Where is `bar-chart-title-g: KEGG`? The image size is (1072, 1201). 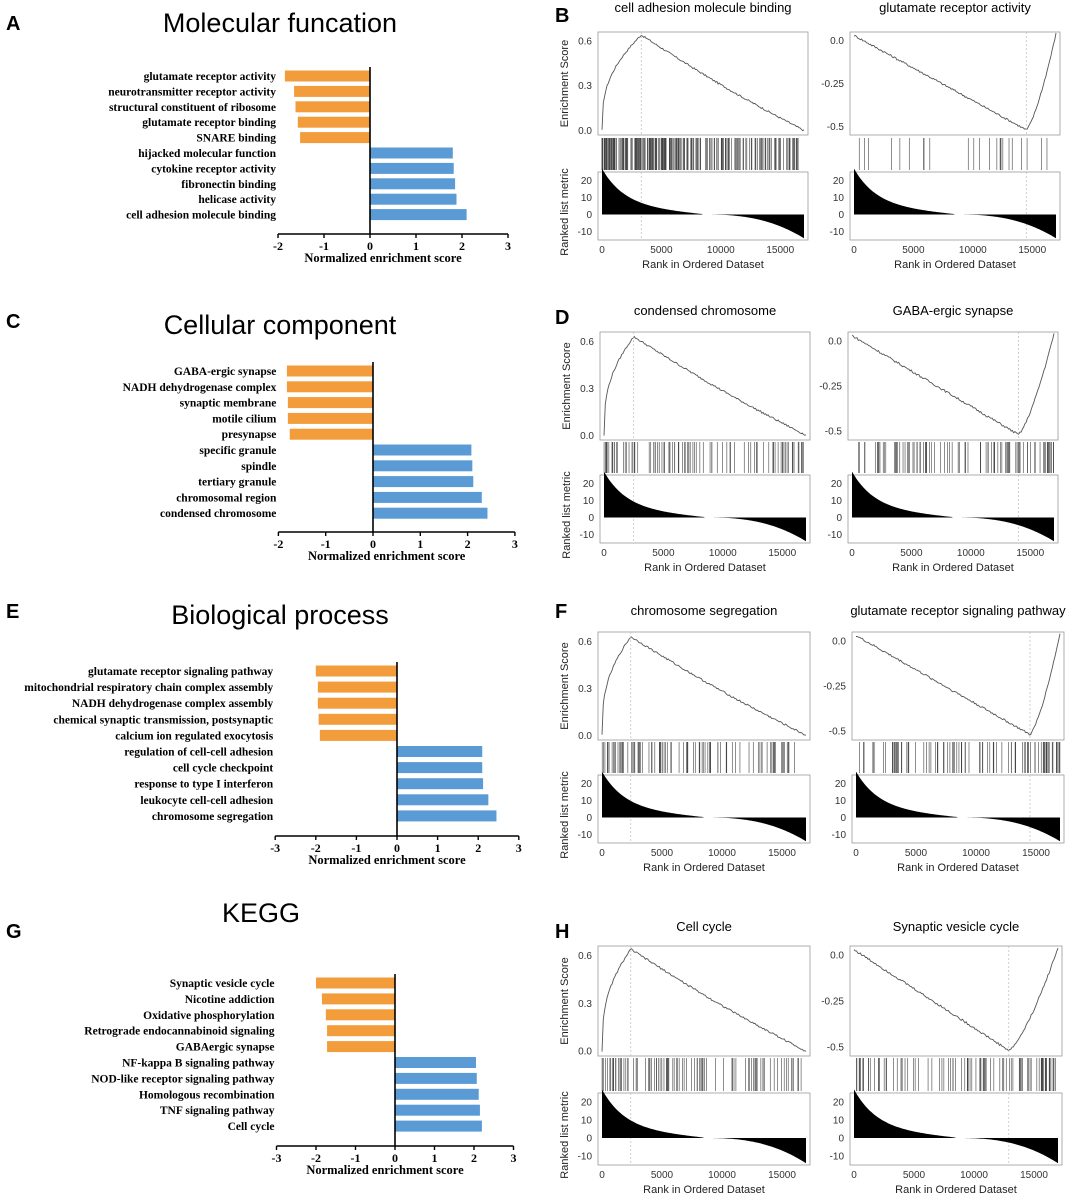 bar-chart-title-g: KEGG is located at coordinates (261, 913).